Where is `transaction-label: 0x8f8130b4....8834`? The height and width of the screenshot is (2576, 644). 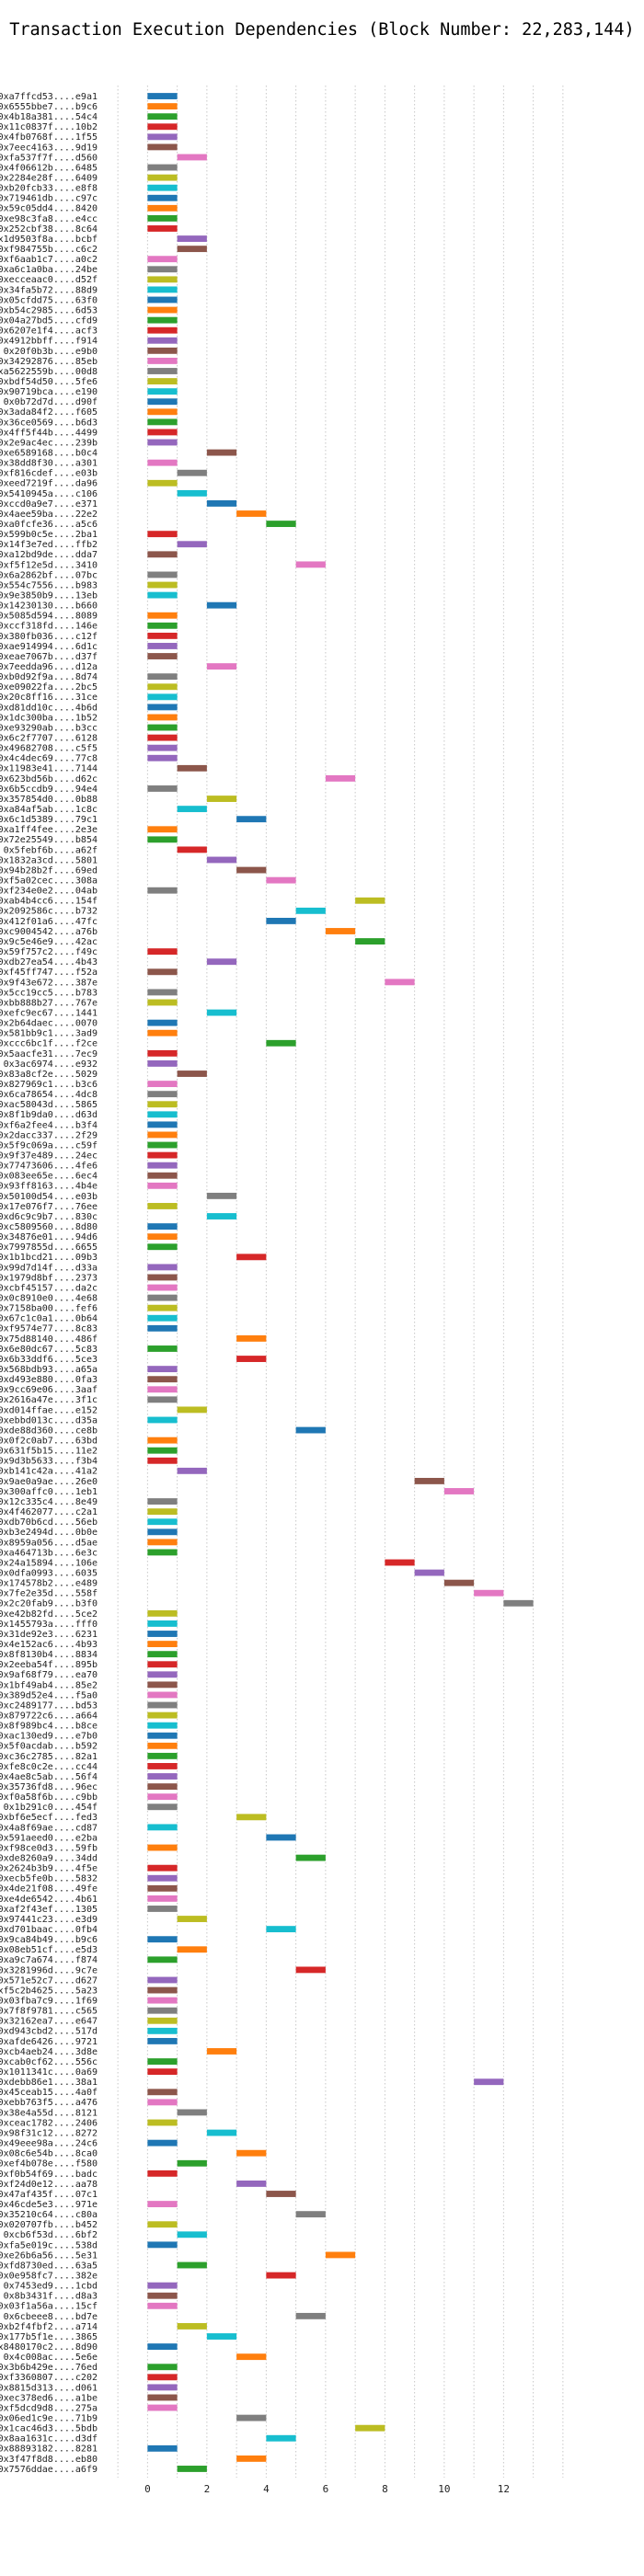
transaction-label: 0x8f8130b4....8834 is located at coordinates (49, 1655).